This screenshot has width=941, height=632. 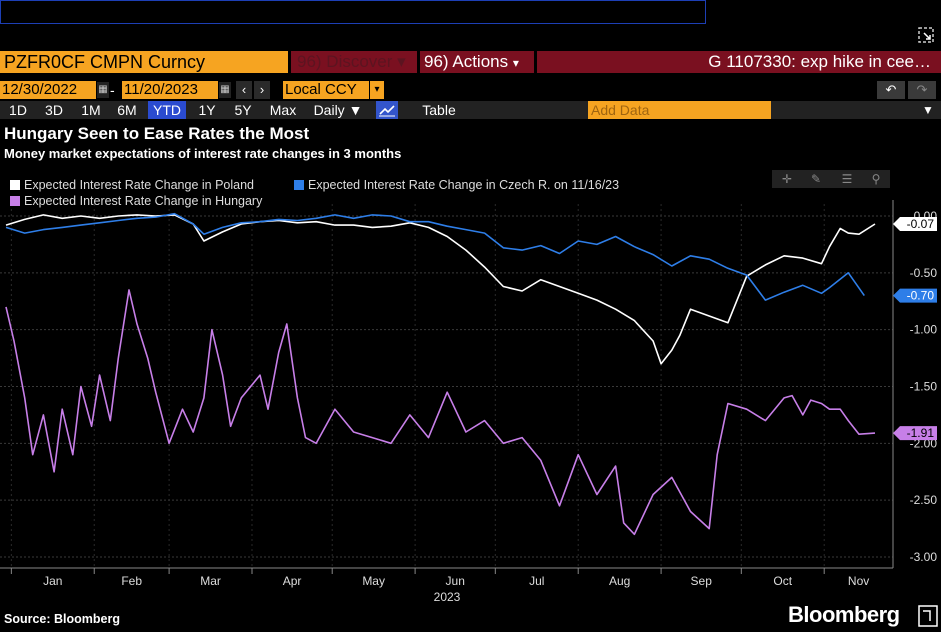 I want to click on range-ytd: YTD, so click(x=167, y=110).